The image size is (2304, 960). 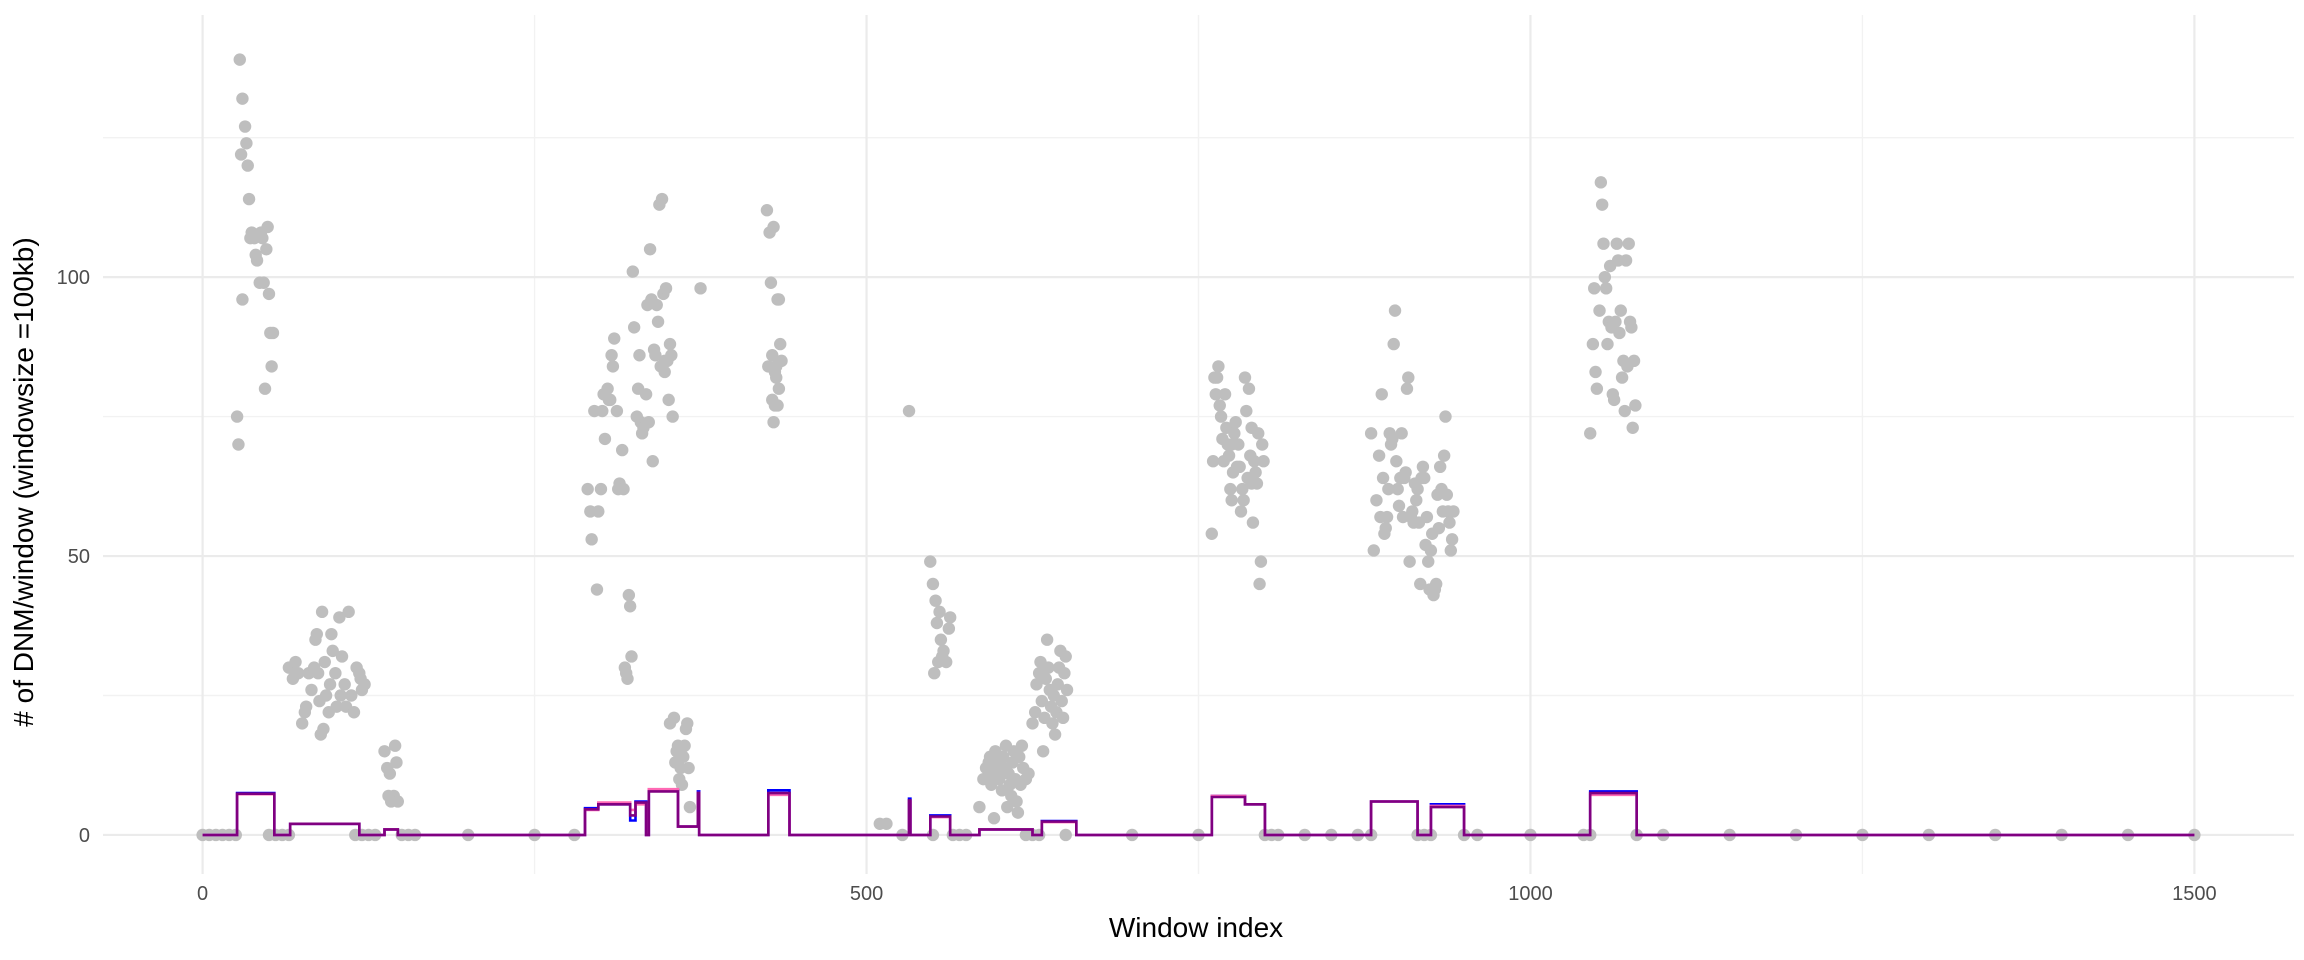 I want to click on x-tick-label: 500, so click(x=866, y=894).